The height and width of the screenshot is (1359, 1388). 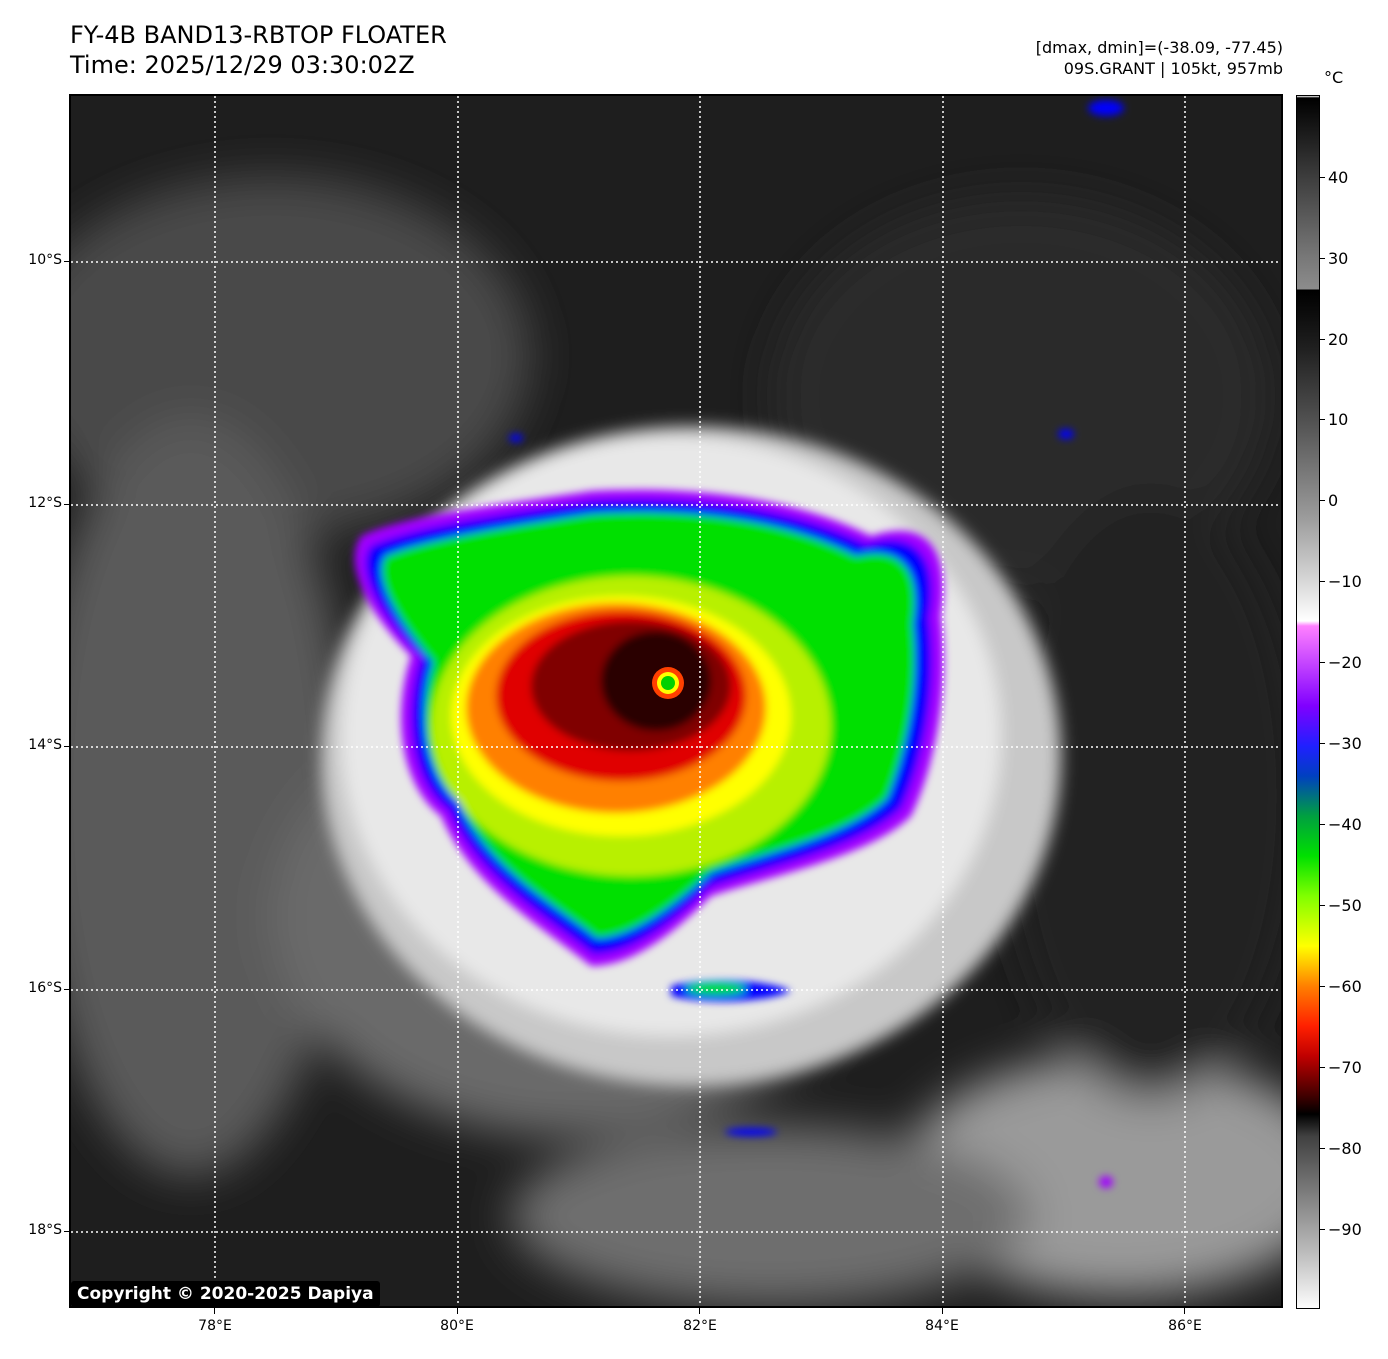 What do you see at coordinates (649, 727) in the screenshot?
I see `cold-cloud-tops` at bounding box center [649, 727].